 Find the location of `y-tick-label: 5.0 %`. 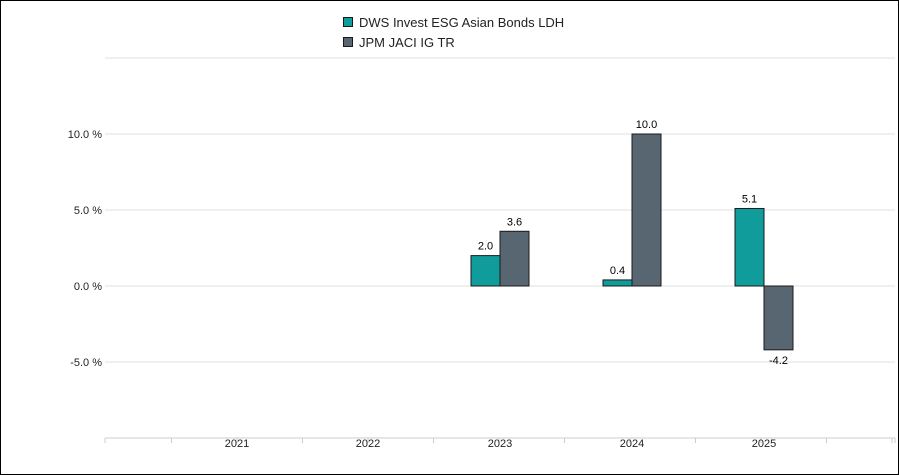

y-tick-label: 5.0 % is located at coordinates (88, 211).